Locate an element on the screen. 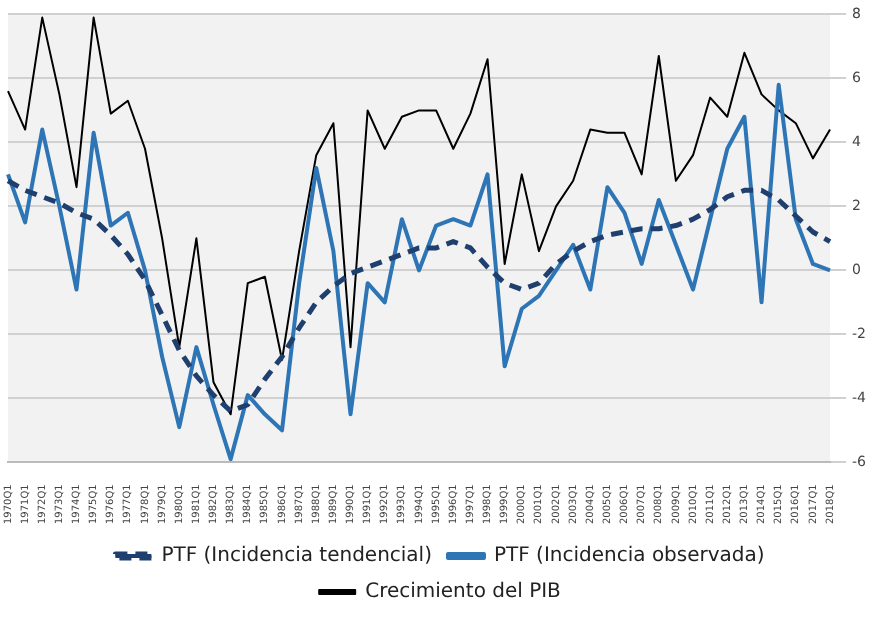  legend-label: Crecimiento del PIB is located at coordinates (463, 592).